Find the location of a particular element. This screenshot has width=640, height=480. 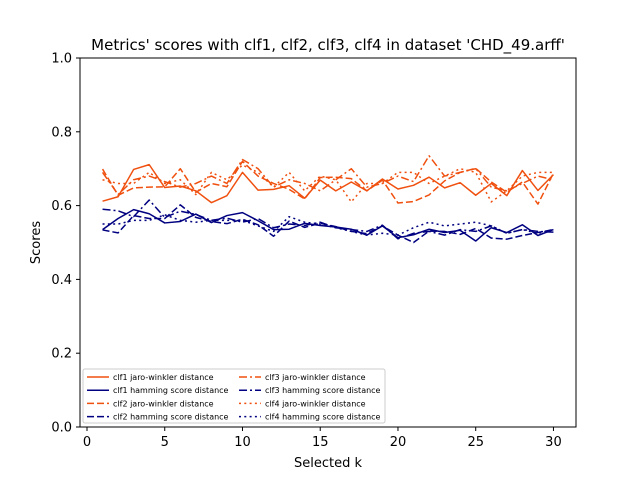

x-tick-label: 25 is located at coordinates (475, 442).